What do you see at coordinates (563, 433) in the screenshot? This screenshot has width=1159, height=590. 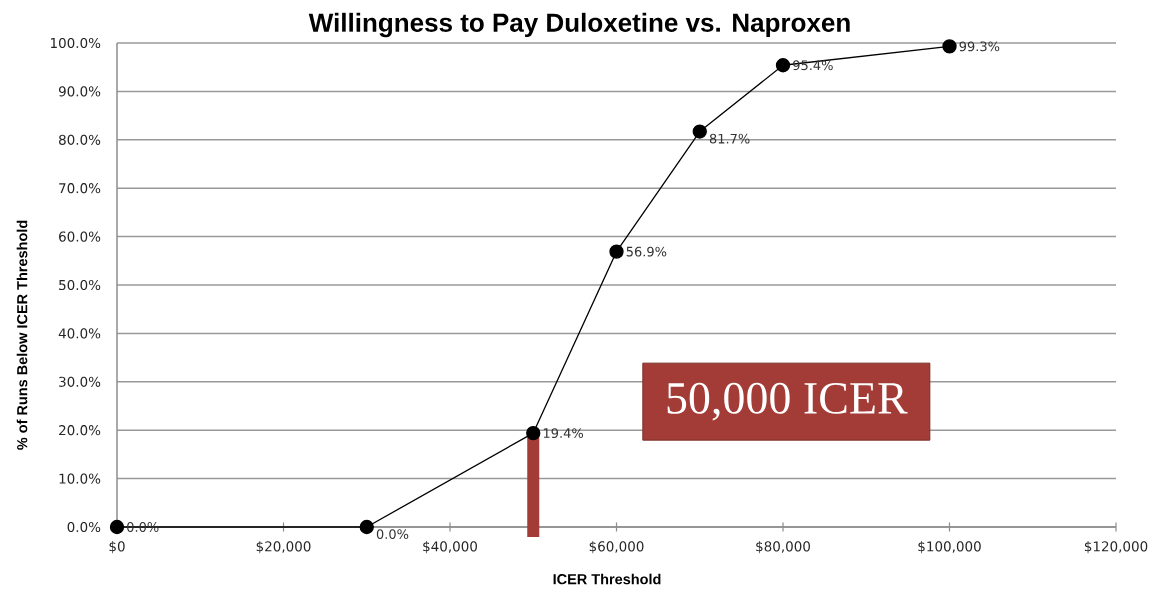 I see `data-label: 19.4%` at bounding box center [563, 433].